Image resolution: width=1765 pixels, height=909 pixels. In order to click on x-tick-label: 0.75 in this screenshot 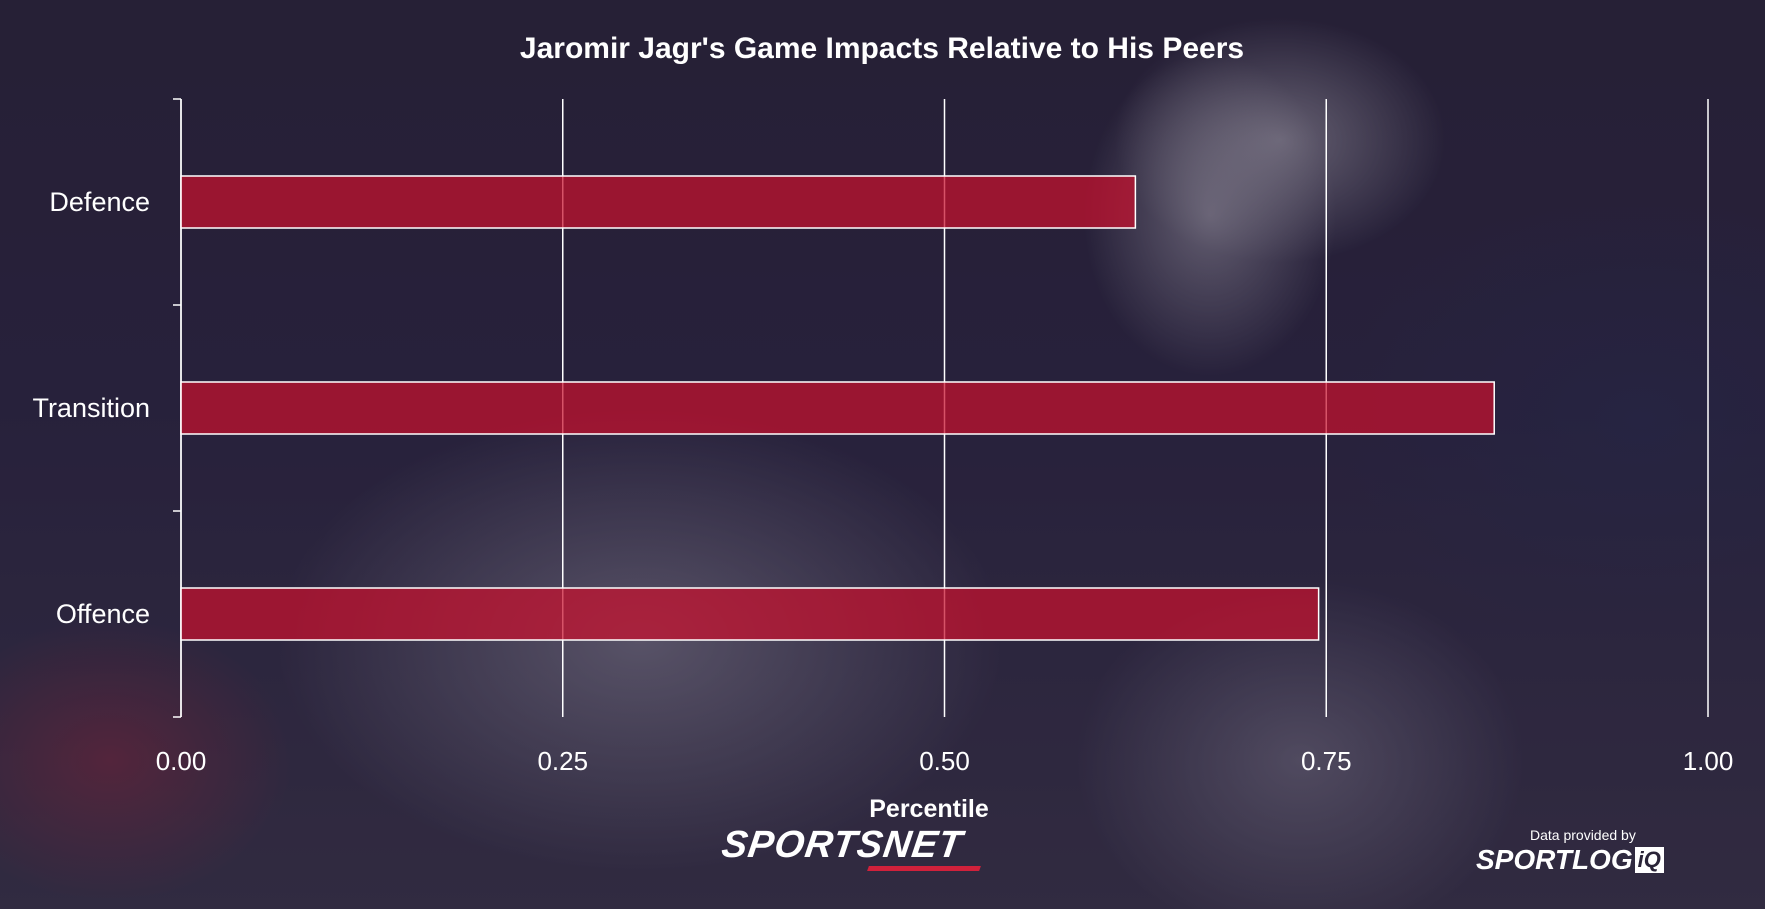, I will do `click(1326, 761)`.